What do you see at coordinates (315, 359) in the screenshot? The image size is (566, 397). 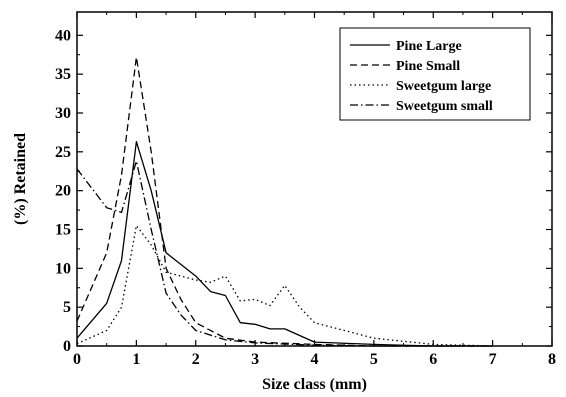 I see `x-tick-label: 4` at bounding box center [315, 359].